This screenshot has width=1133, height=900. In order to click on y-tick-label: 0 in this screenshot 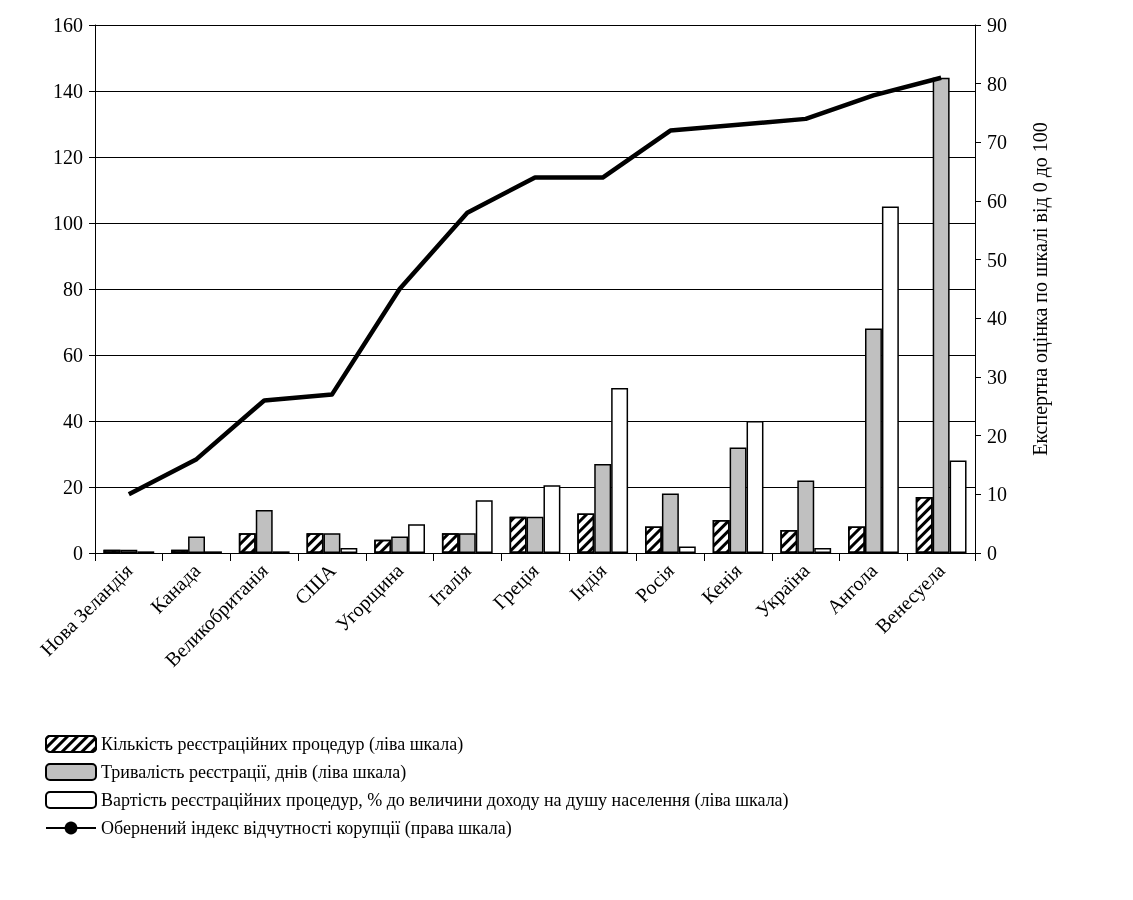, I will do `click(78, 553)`.